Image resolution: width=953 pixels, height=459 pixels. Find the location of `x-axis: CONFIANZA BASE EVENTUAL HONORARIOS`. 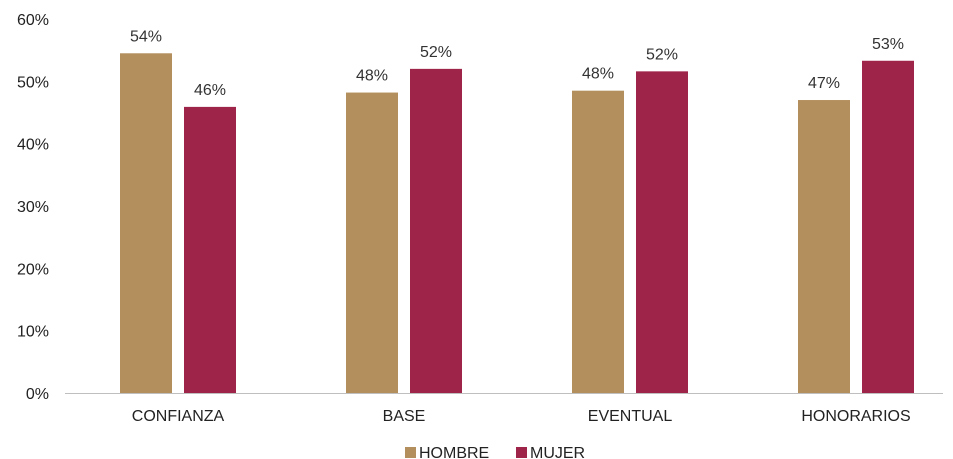

x-axis: CONFIANZA BASE EVENTUAL HONORARIOS is located at coordinates (521, 416).